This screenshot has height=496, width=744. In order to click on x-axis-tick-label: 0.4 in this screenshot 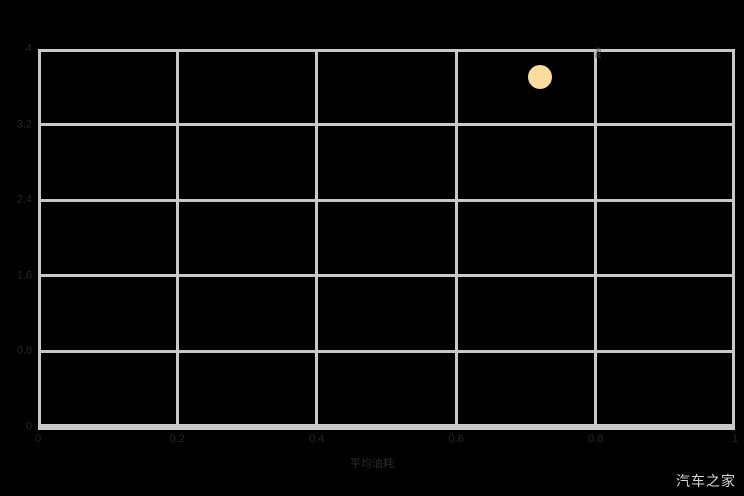, I will do `click(317, 439)`.